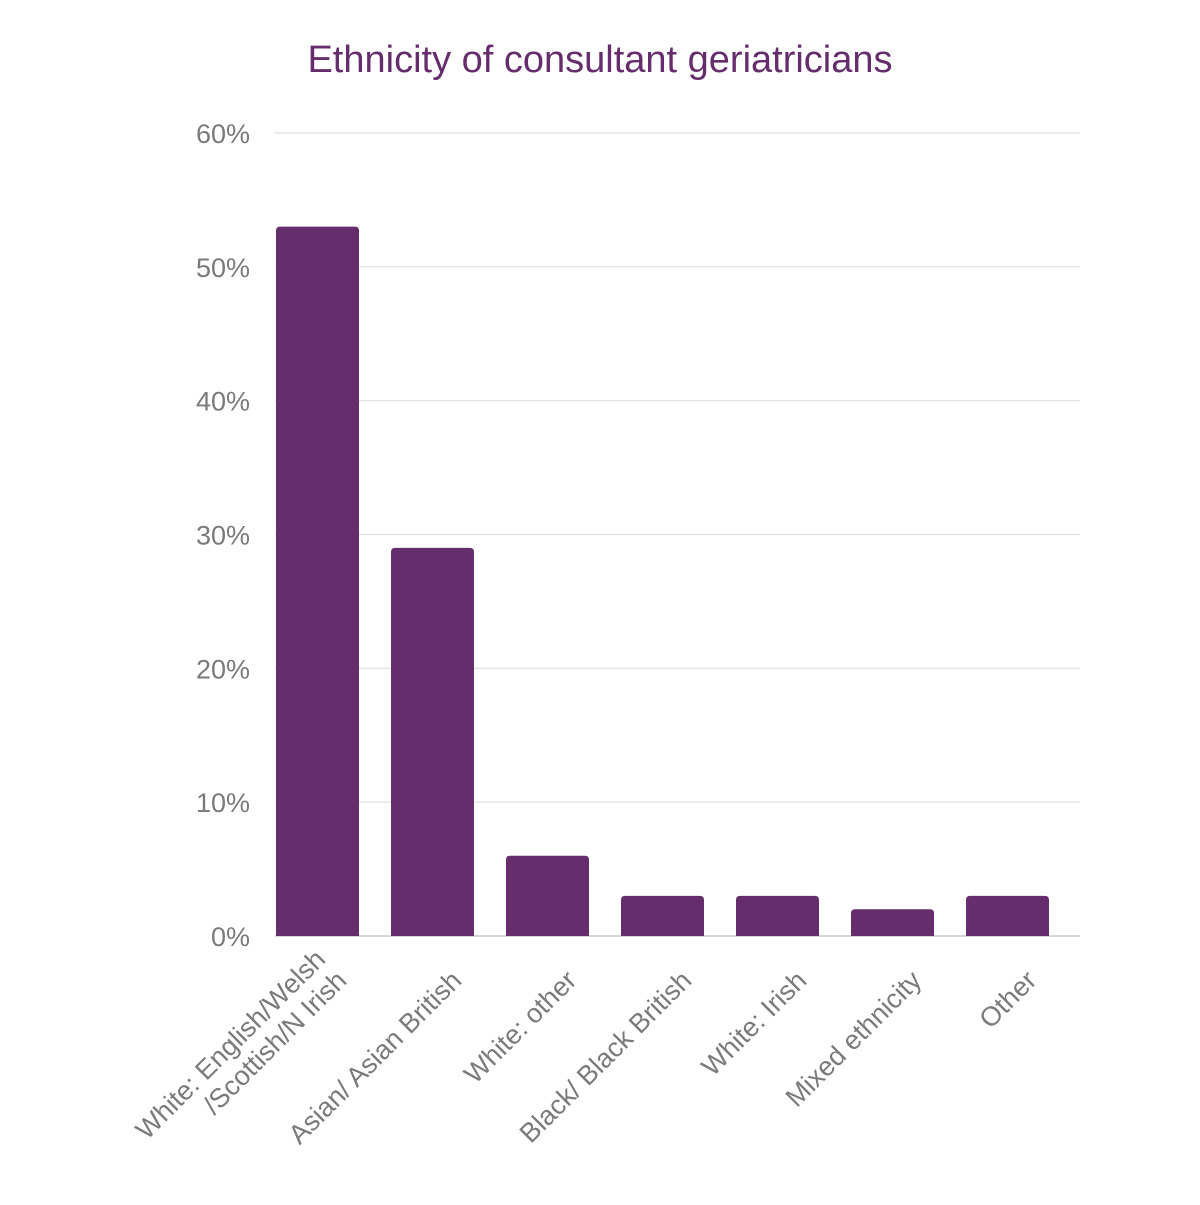 This screenshot has width=1200, height=1205. Describe the element at coordinates (223, 134) in the screenshot. I see `y-tick-label: 60%` at that location.